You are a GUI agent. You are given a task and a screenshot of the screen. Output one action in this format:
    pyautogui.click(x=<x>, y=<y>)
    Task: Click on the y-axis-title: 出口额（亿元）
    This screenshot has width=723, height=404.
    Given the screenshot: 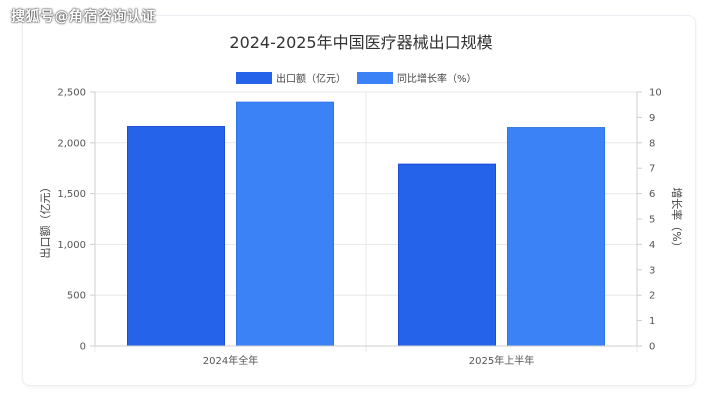 What is the action you would take?
    pyautogui.click(x=45, y=220)
    